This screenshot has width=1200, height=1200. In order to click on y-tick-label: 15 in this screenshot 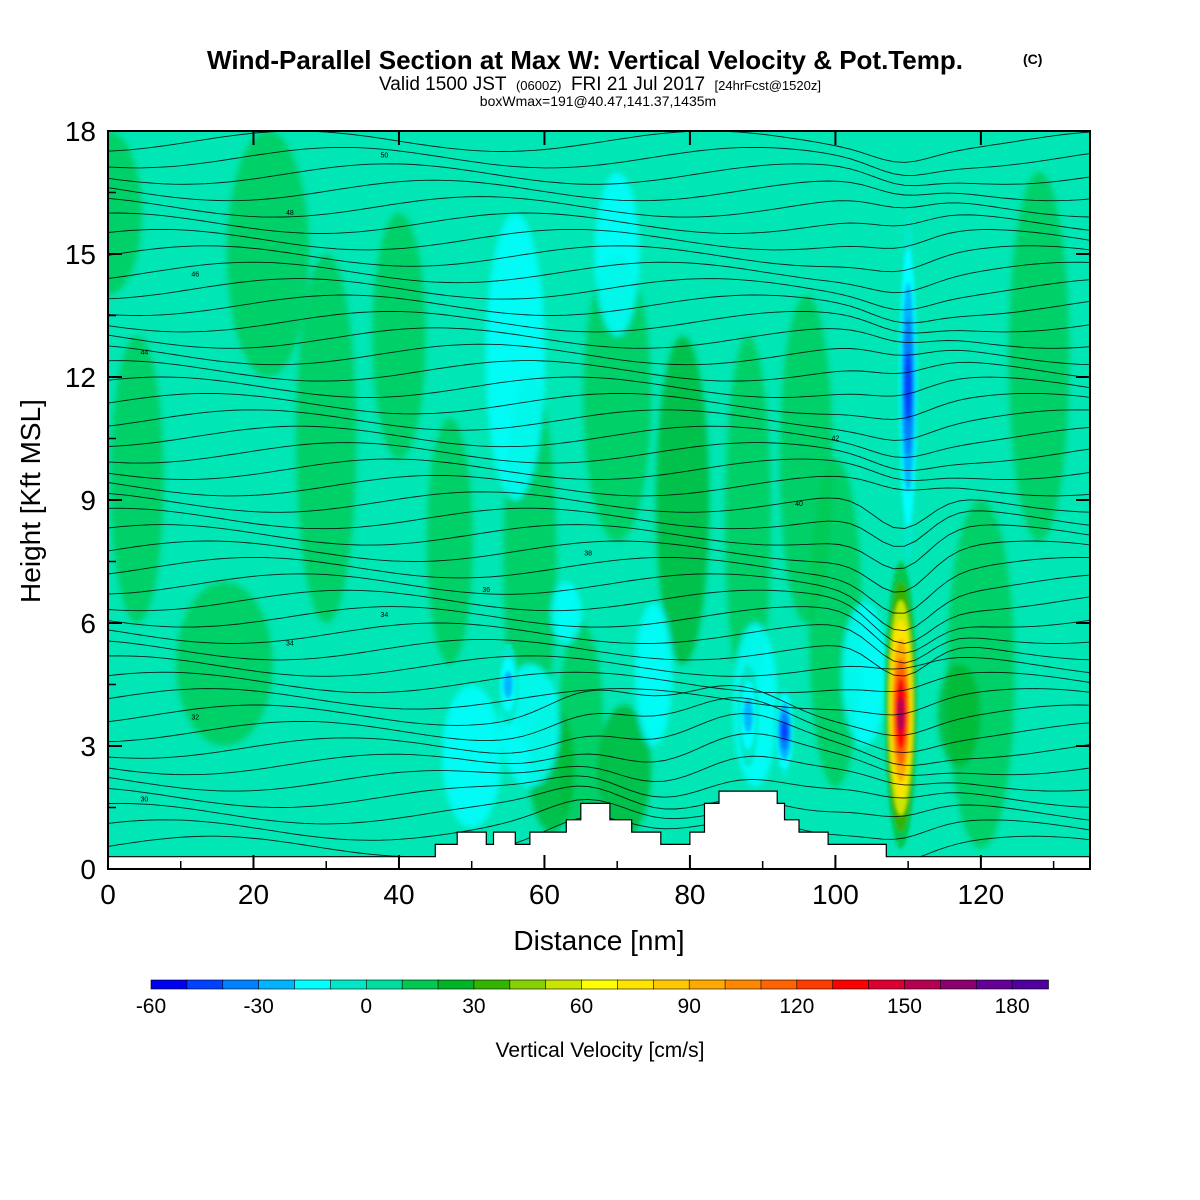, I will do `click(80, 254)`.